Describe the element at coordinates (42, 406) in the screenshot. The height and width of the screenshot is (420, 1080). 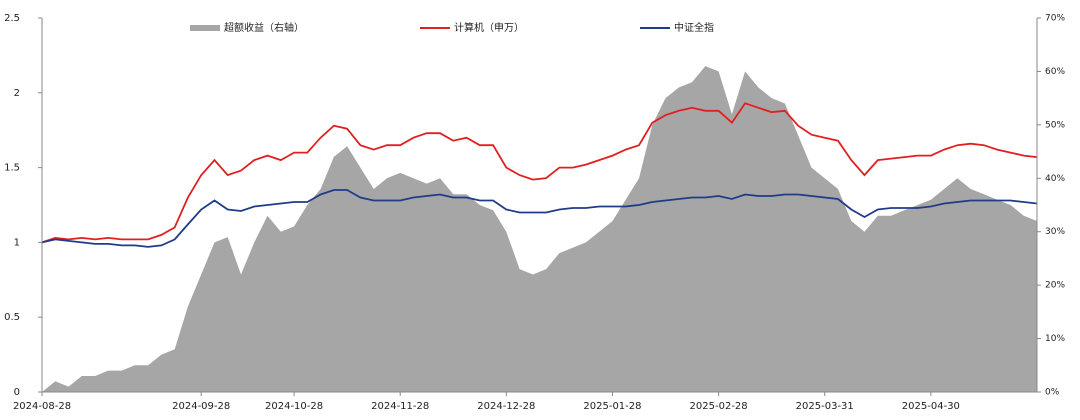
I see `x-tick-label: 2024-08-28` at that location.